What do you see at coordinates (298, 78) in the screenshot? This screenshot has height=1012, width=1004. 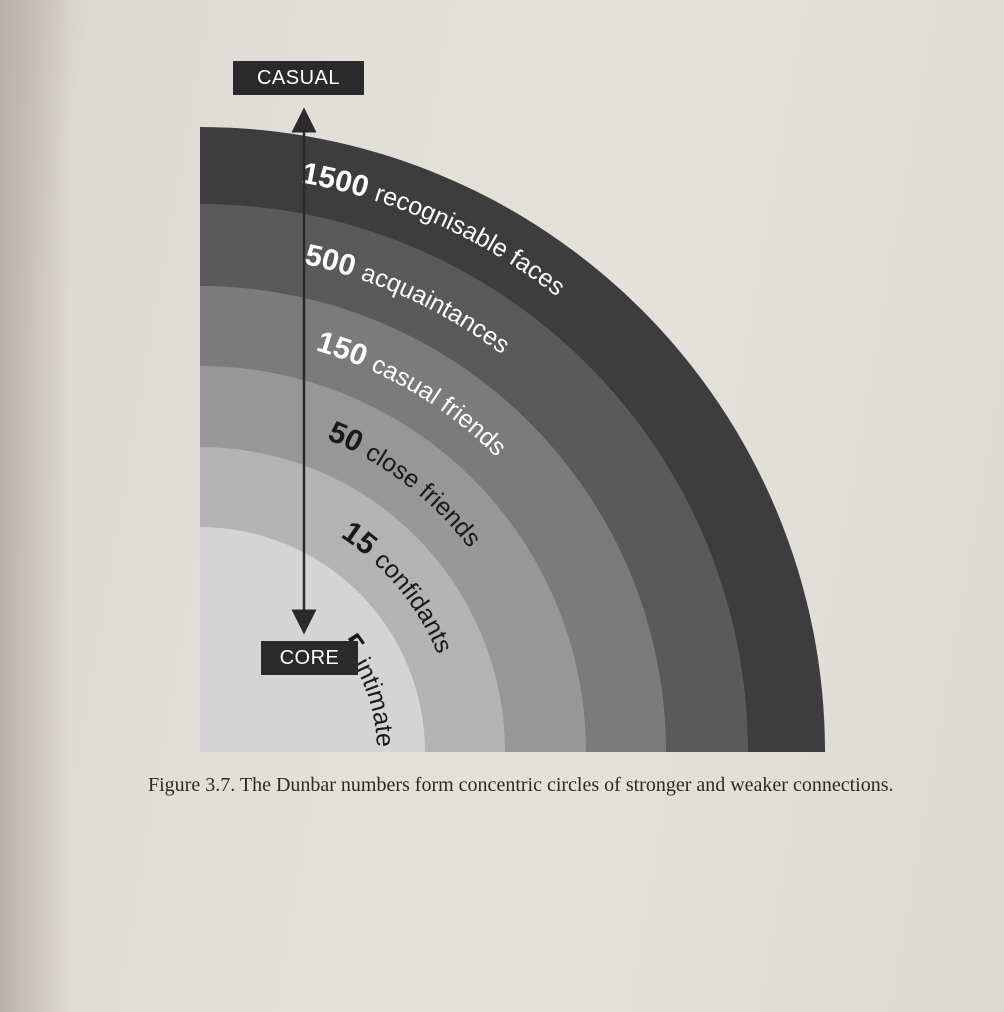 I see `casual-label: CASUAL` at bounding box center [298, 78].